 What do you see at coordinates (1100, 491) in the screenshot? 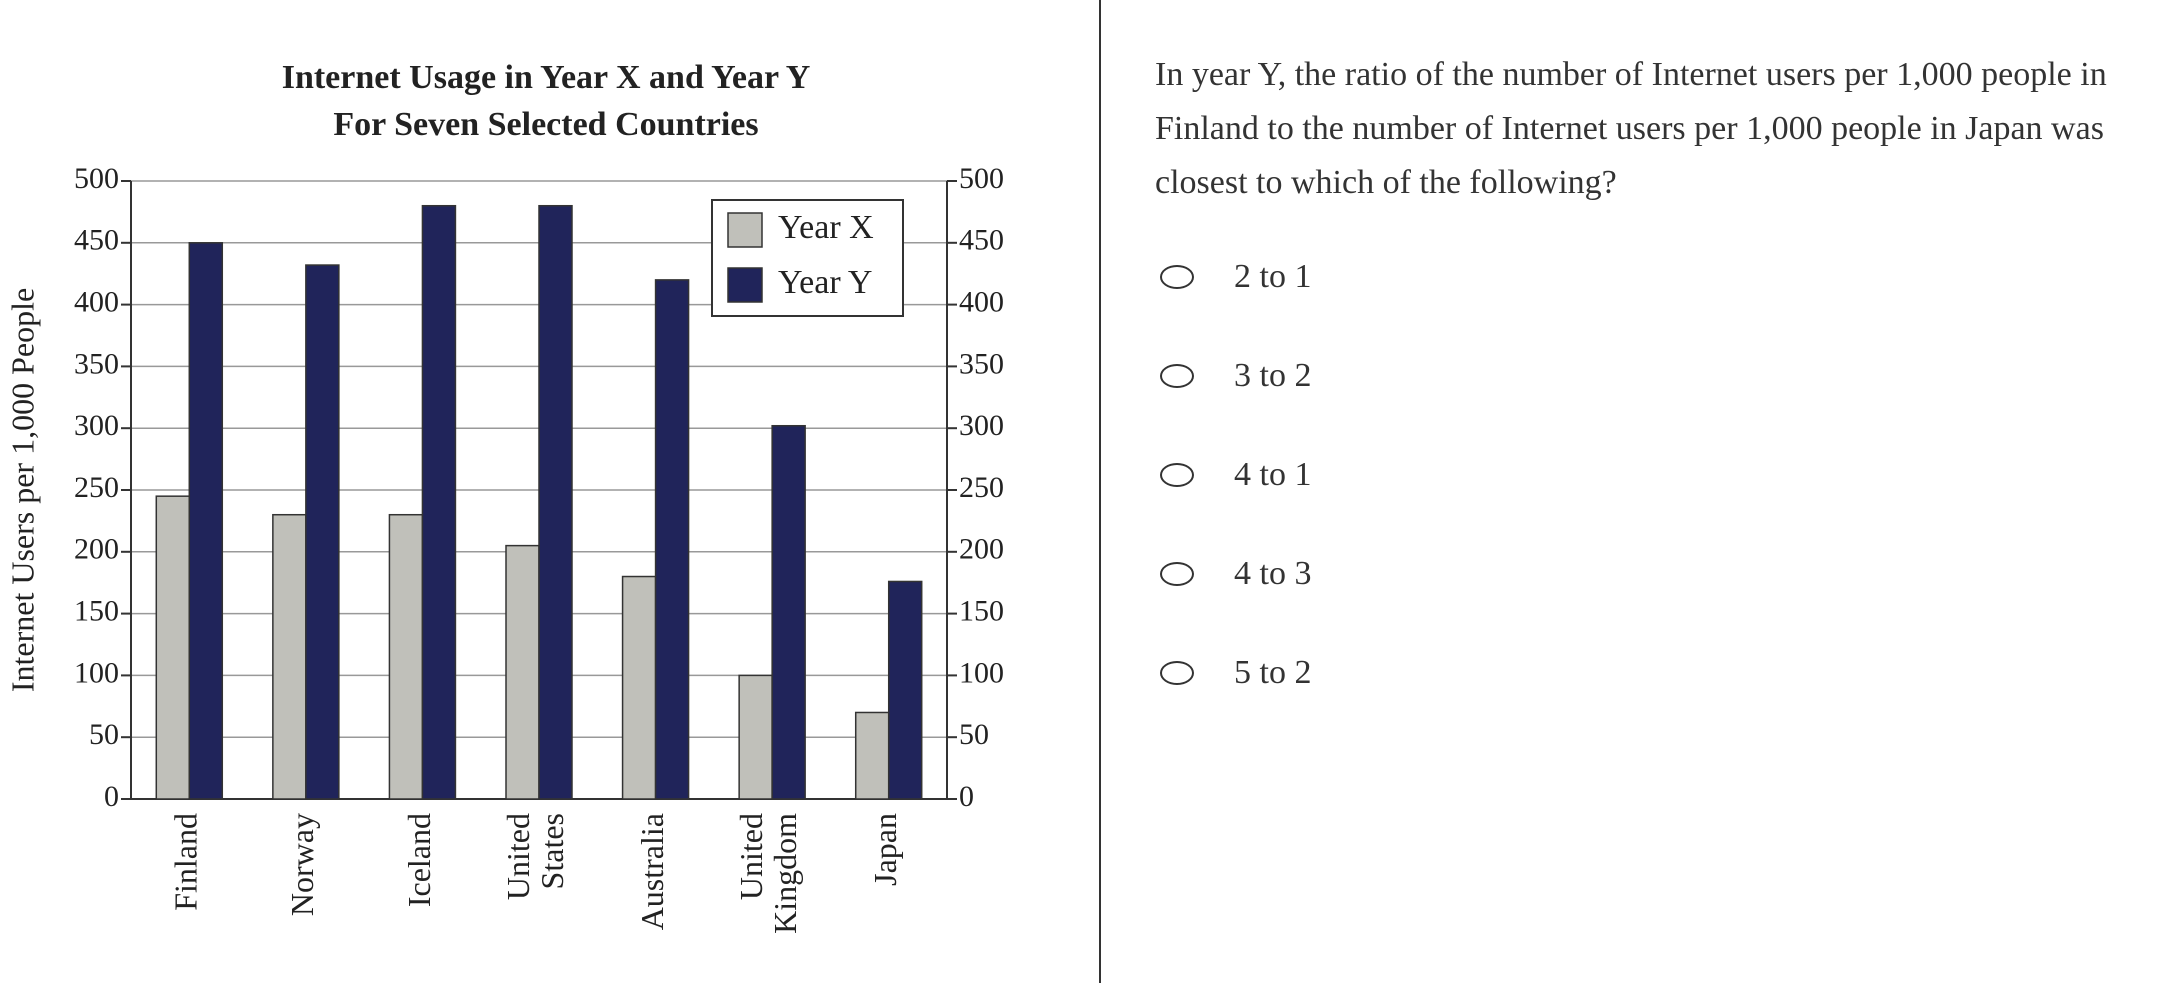
I see `divider` at bounding box center [1100, 491].